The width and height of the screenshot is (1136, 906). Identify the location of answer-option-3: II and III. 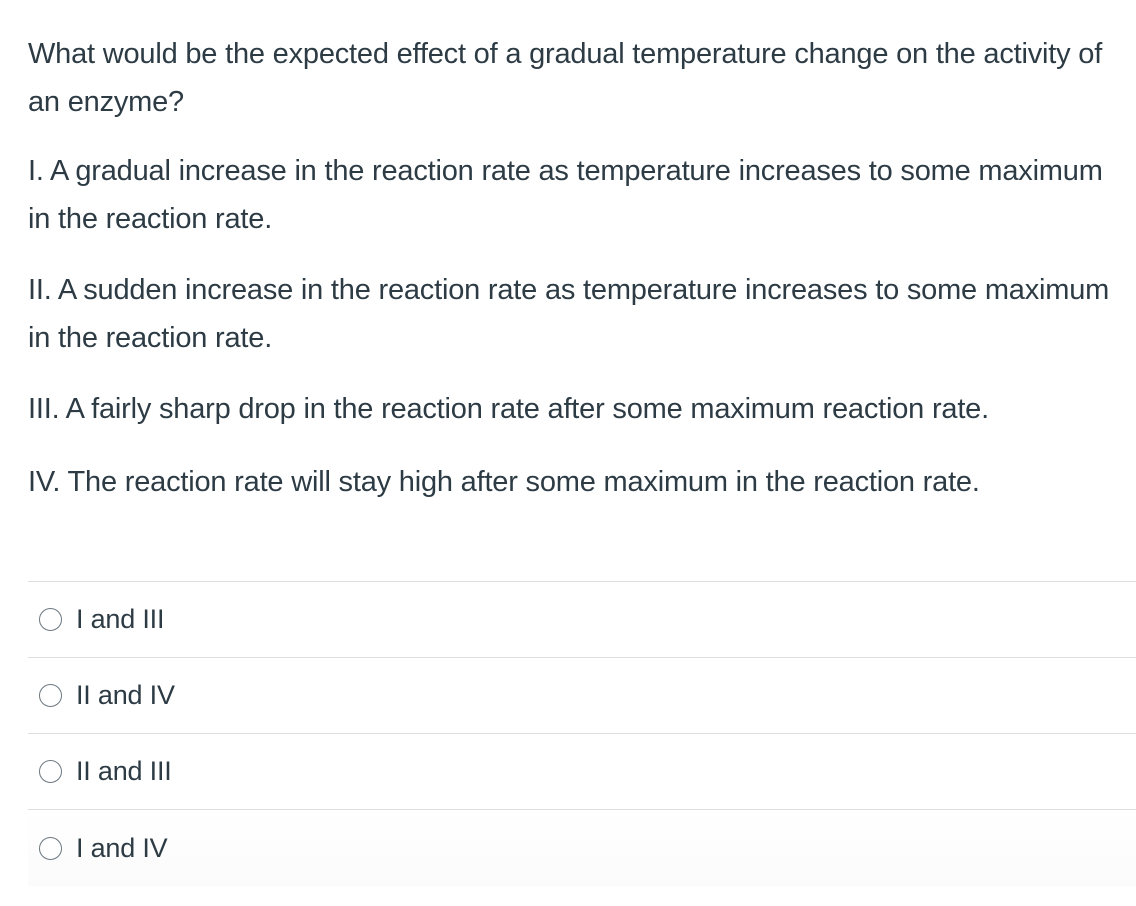
(582, 772).